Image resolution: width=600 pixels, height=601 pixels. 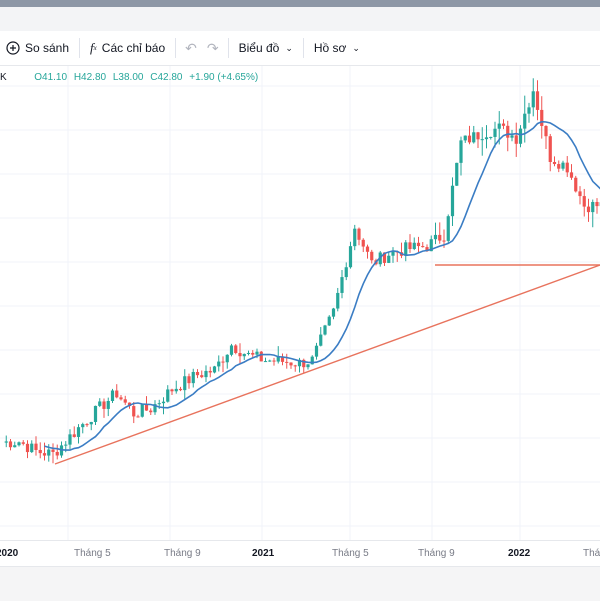 I want to click on x-tick-label: 2020, so click(x=9, y=553).